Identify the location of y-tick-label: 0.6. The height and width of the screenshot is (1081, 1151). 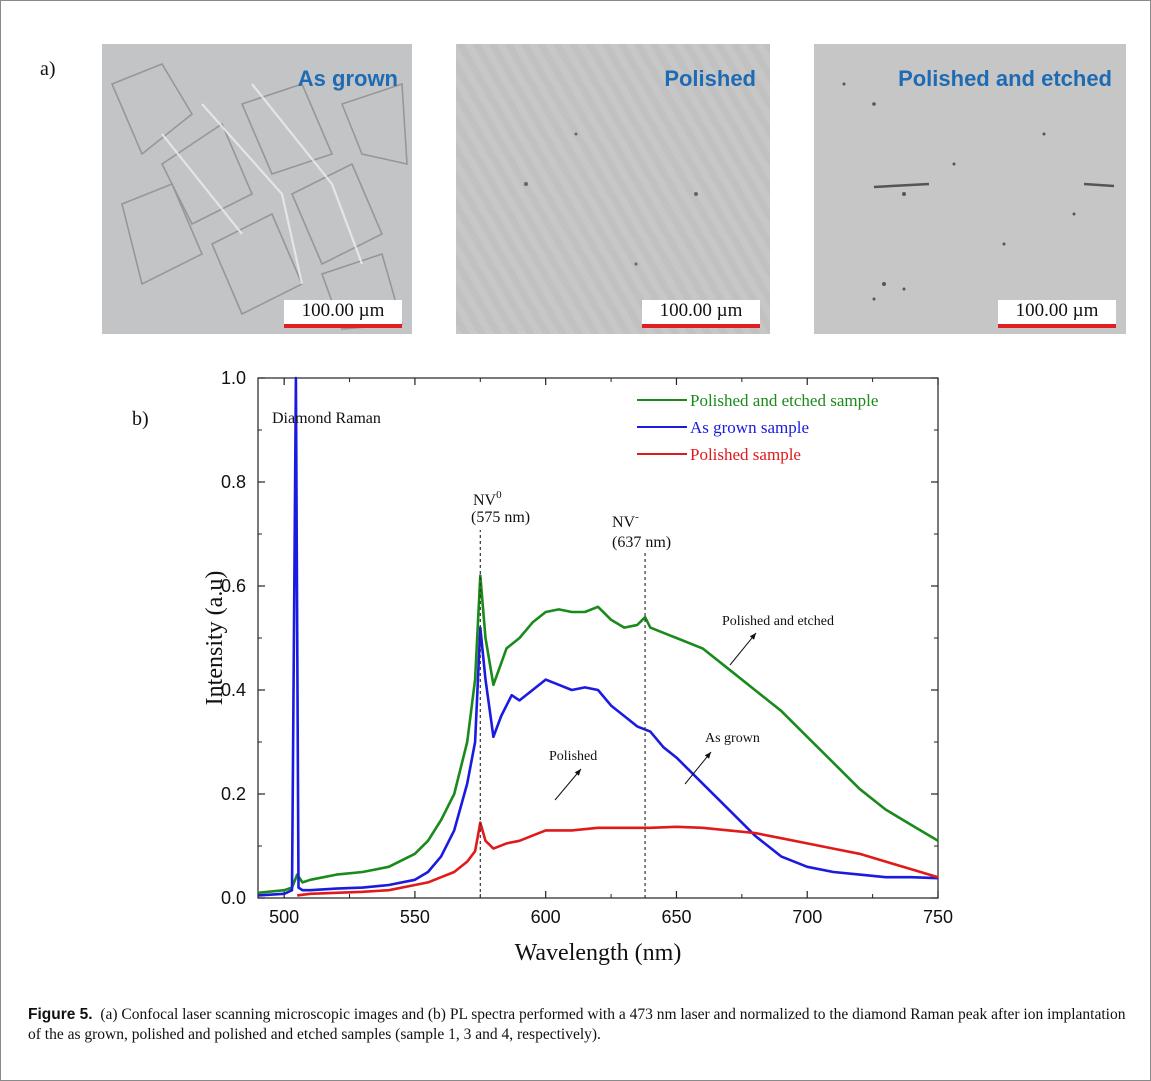
(233, 586).